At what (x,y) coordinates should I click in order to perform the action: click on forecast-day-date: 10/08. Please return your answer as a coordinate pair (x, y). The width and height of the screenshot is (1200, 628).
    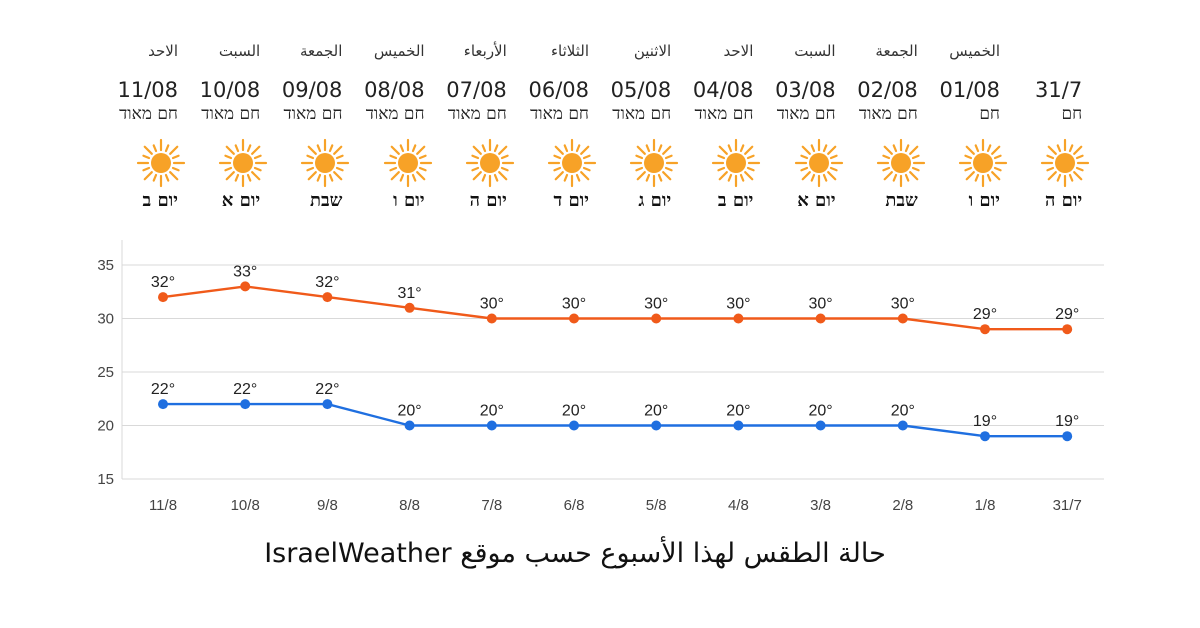
    Looking at the image, I should click on (230, 90).